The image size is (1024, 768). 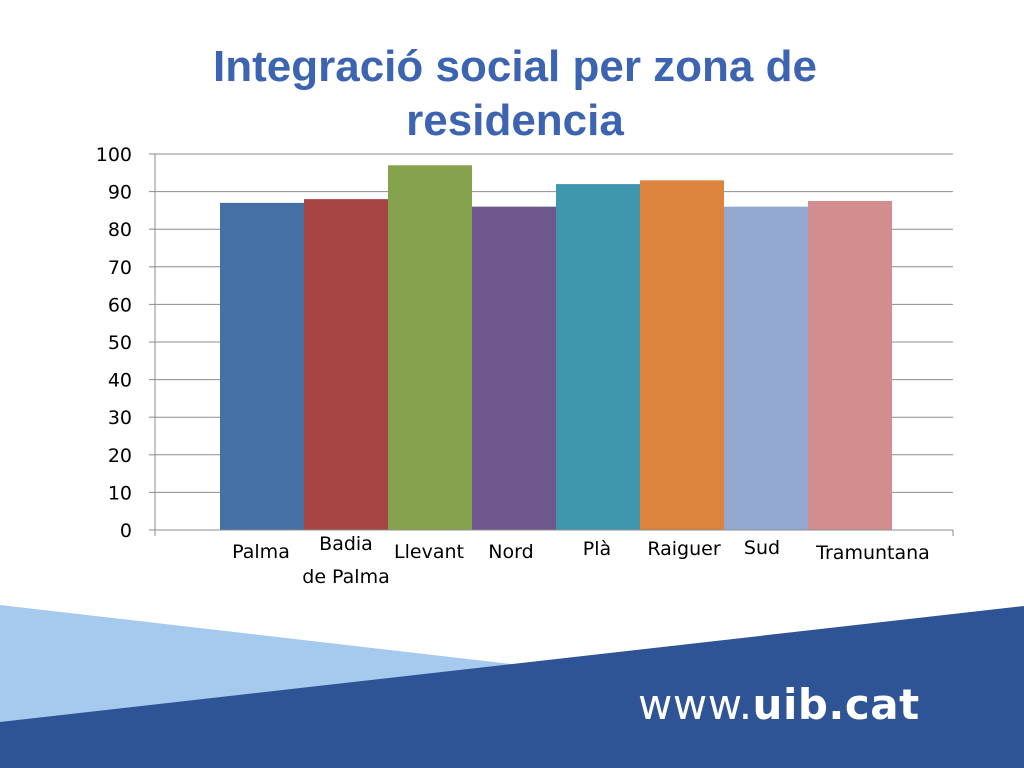 I want to click on x-category-label: Sud, so click(x=762, y=548).